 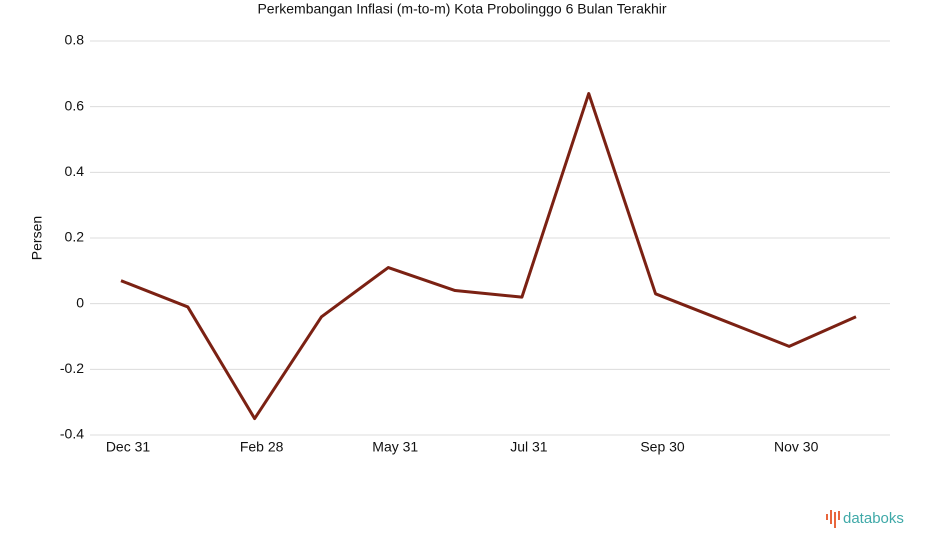 I want to click on y-tick-label: -0.2, so click(x=72, y=368).